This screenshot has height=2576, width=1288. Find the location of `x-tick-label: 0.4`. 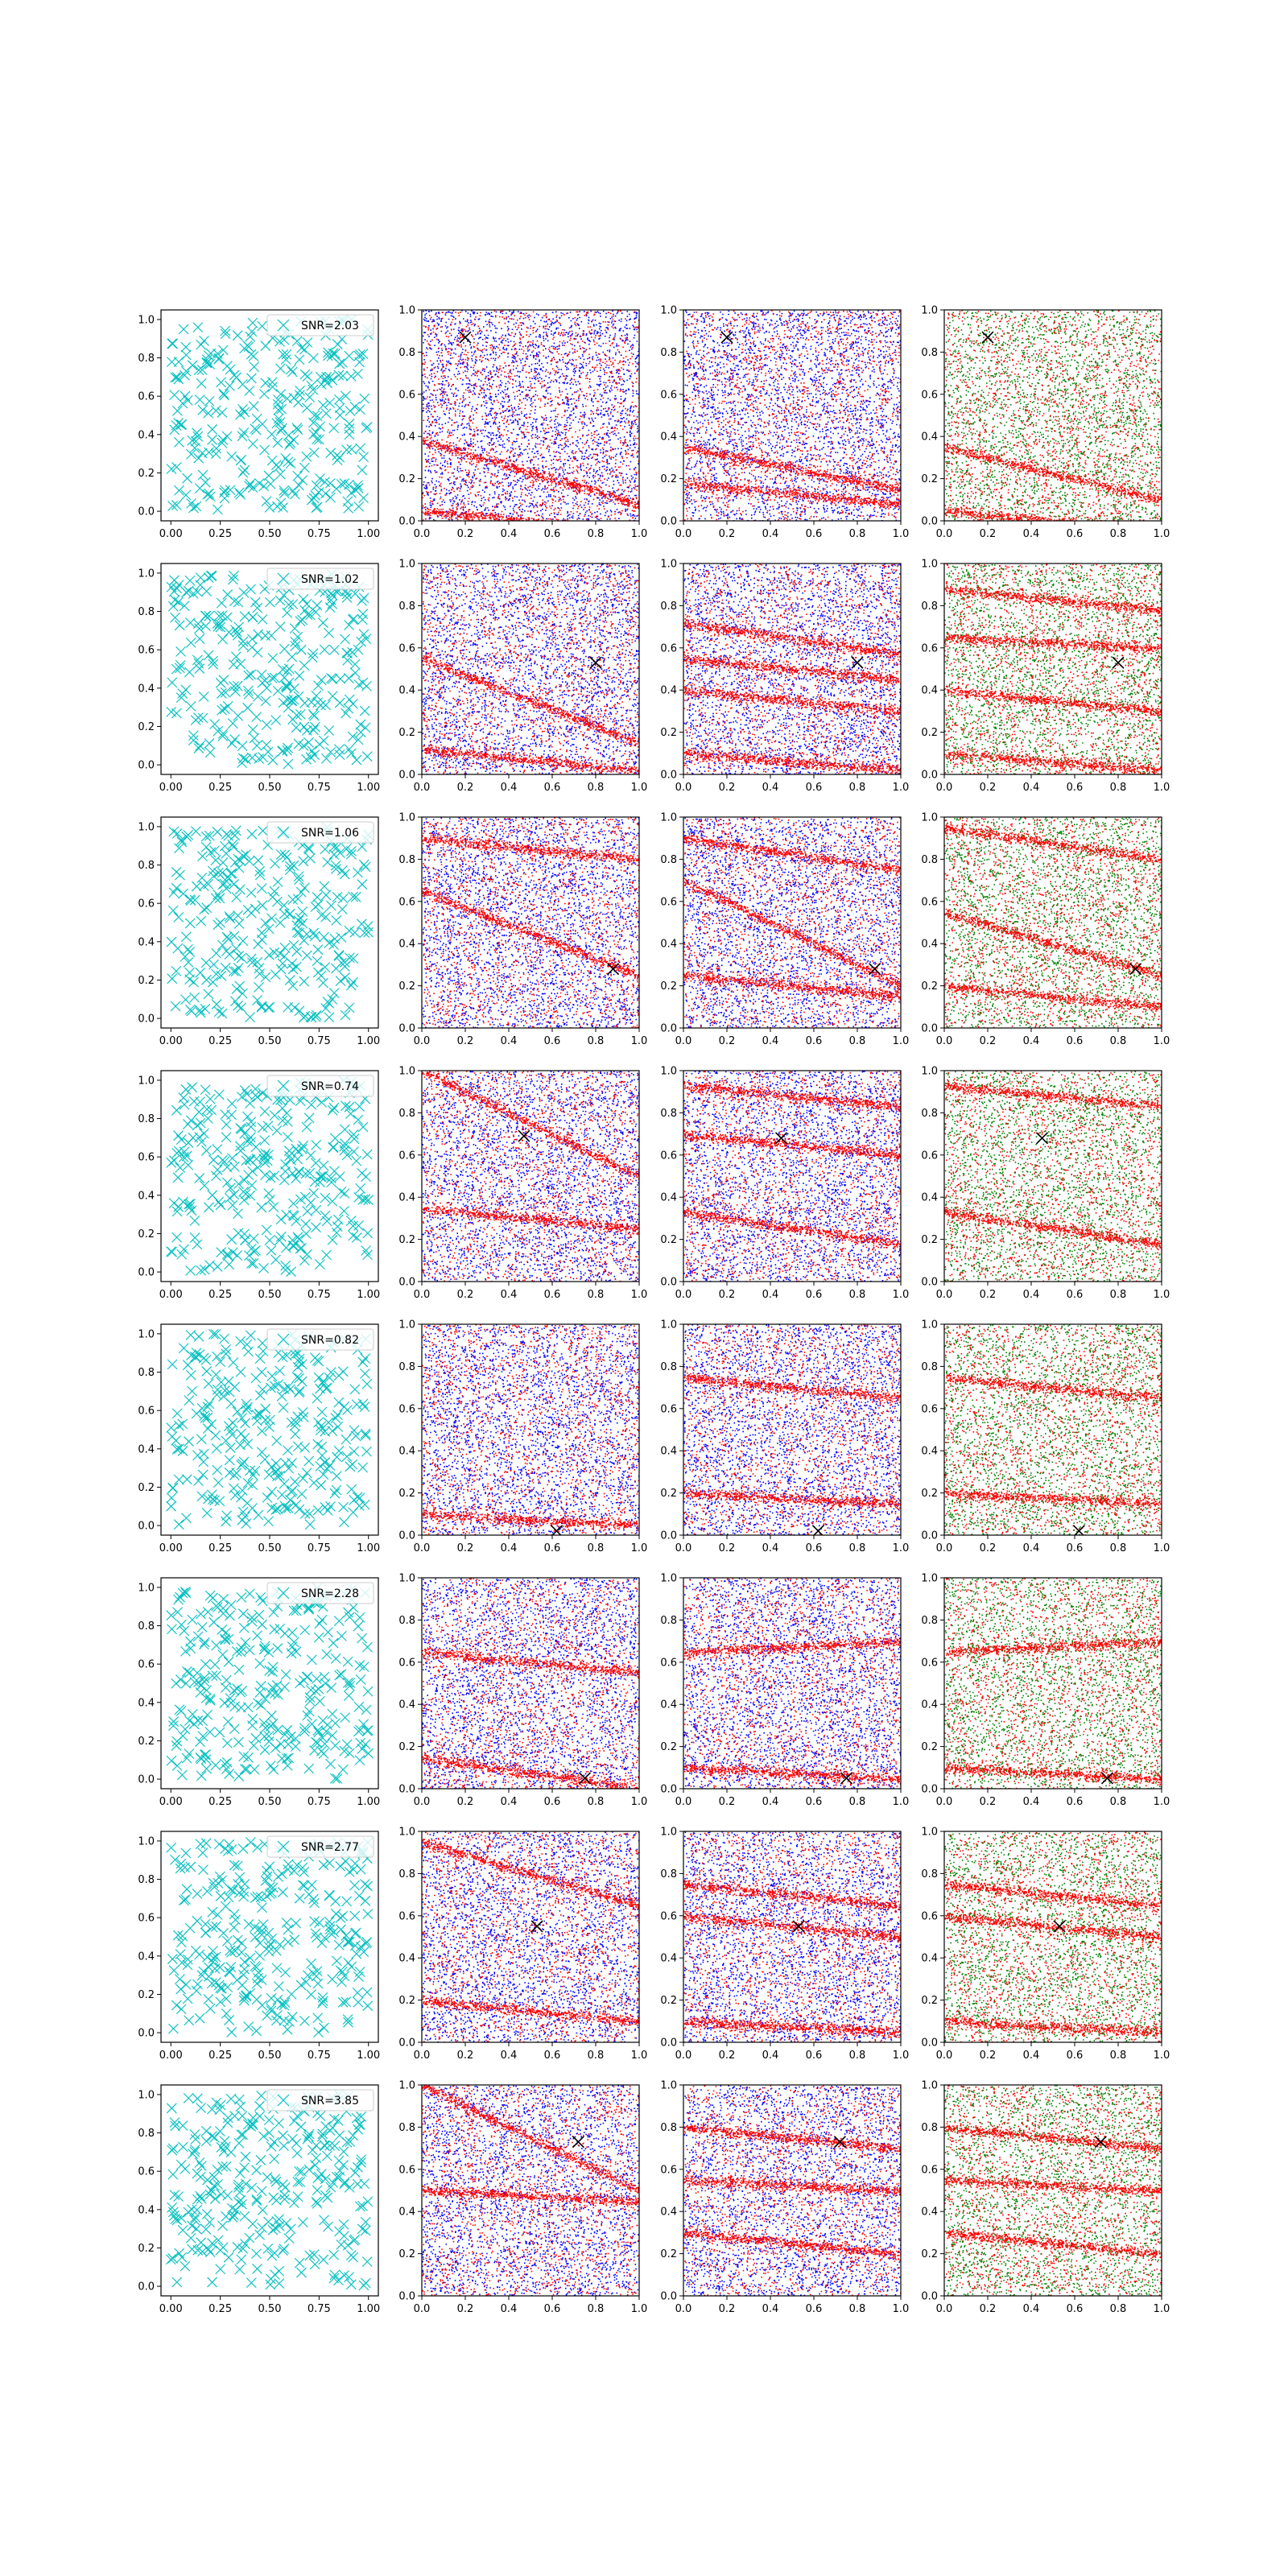

x-tick-label: 0.4 is located at coordinates (509, 1802).